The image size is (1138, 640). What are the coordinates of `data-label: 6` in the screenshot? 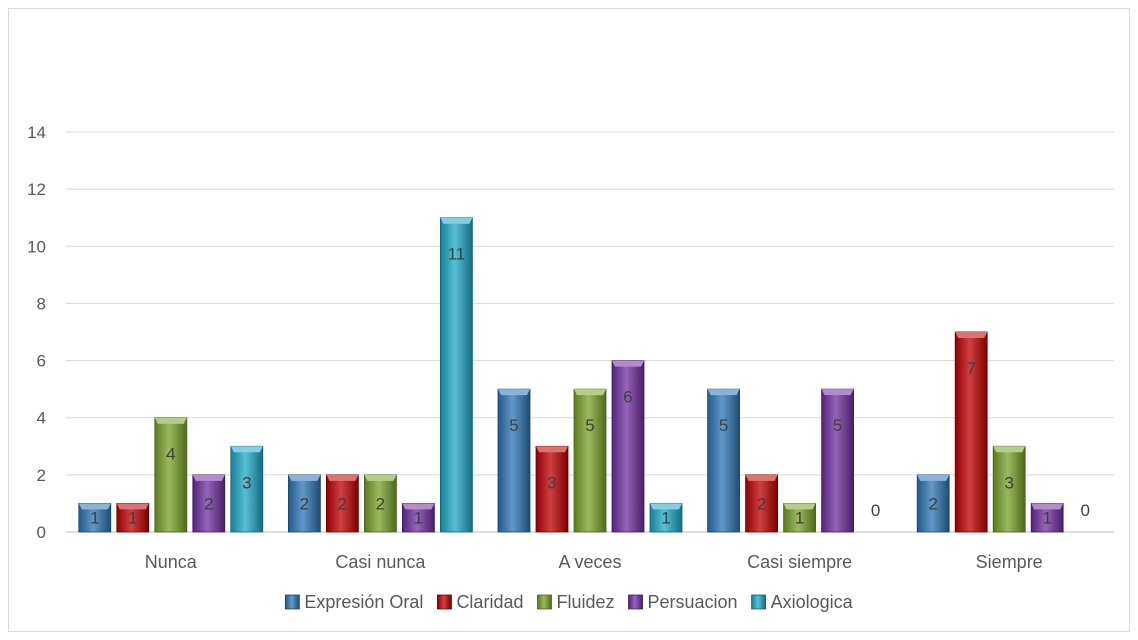 It's located at (627, 397).